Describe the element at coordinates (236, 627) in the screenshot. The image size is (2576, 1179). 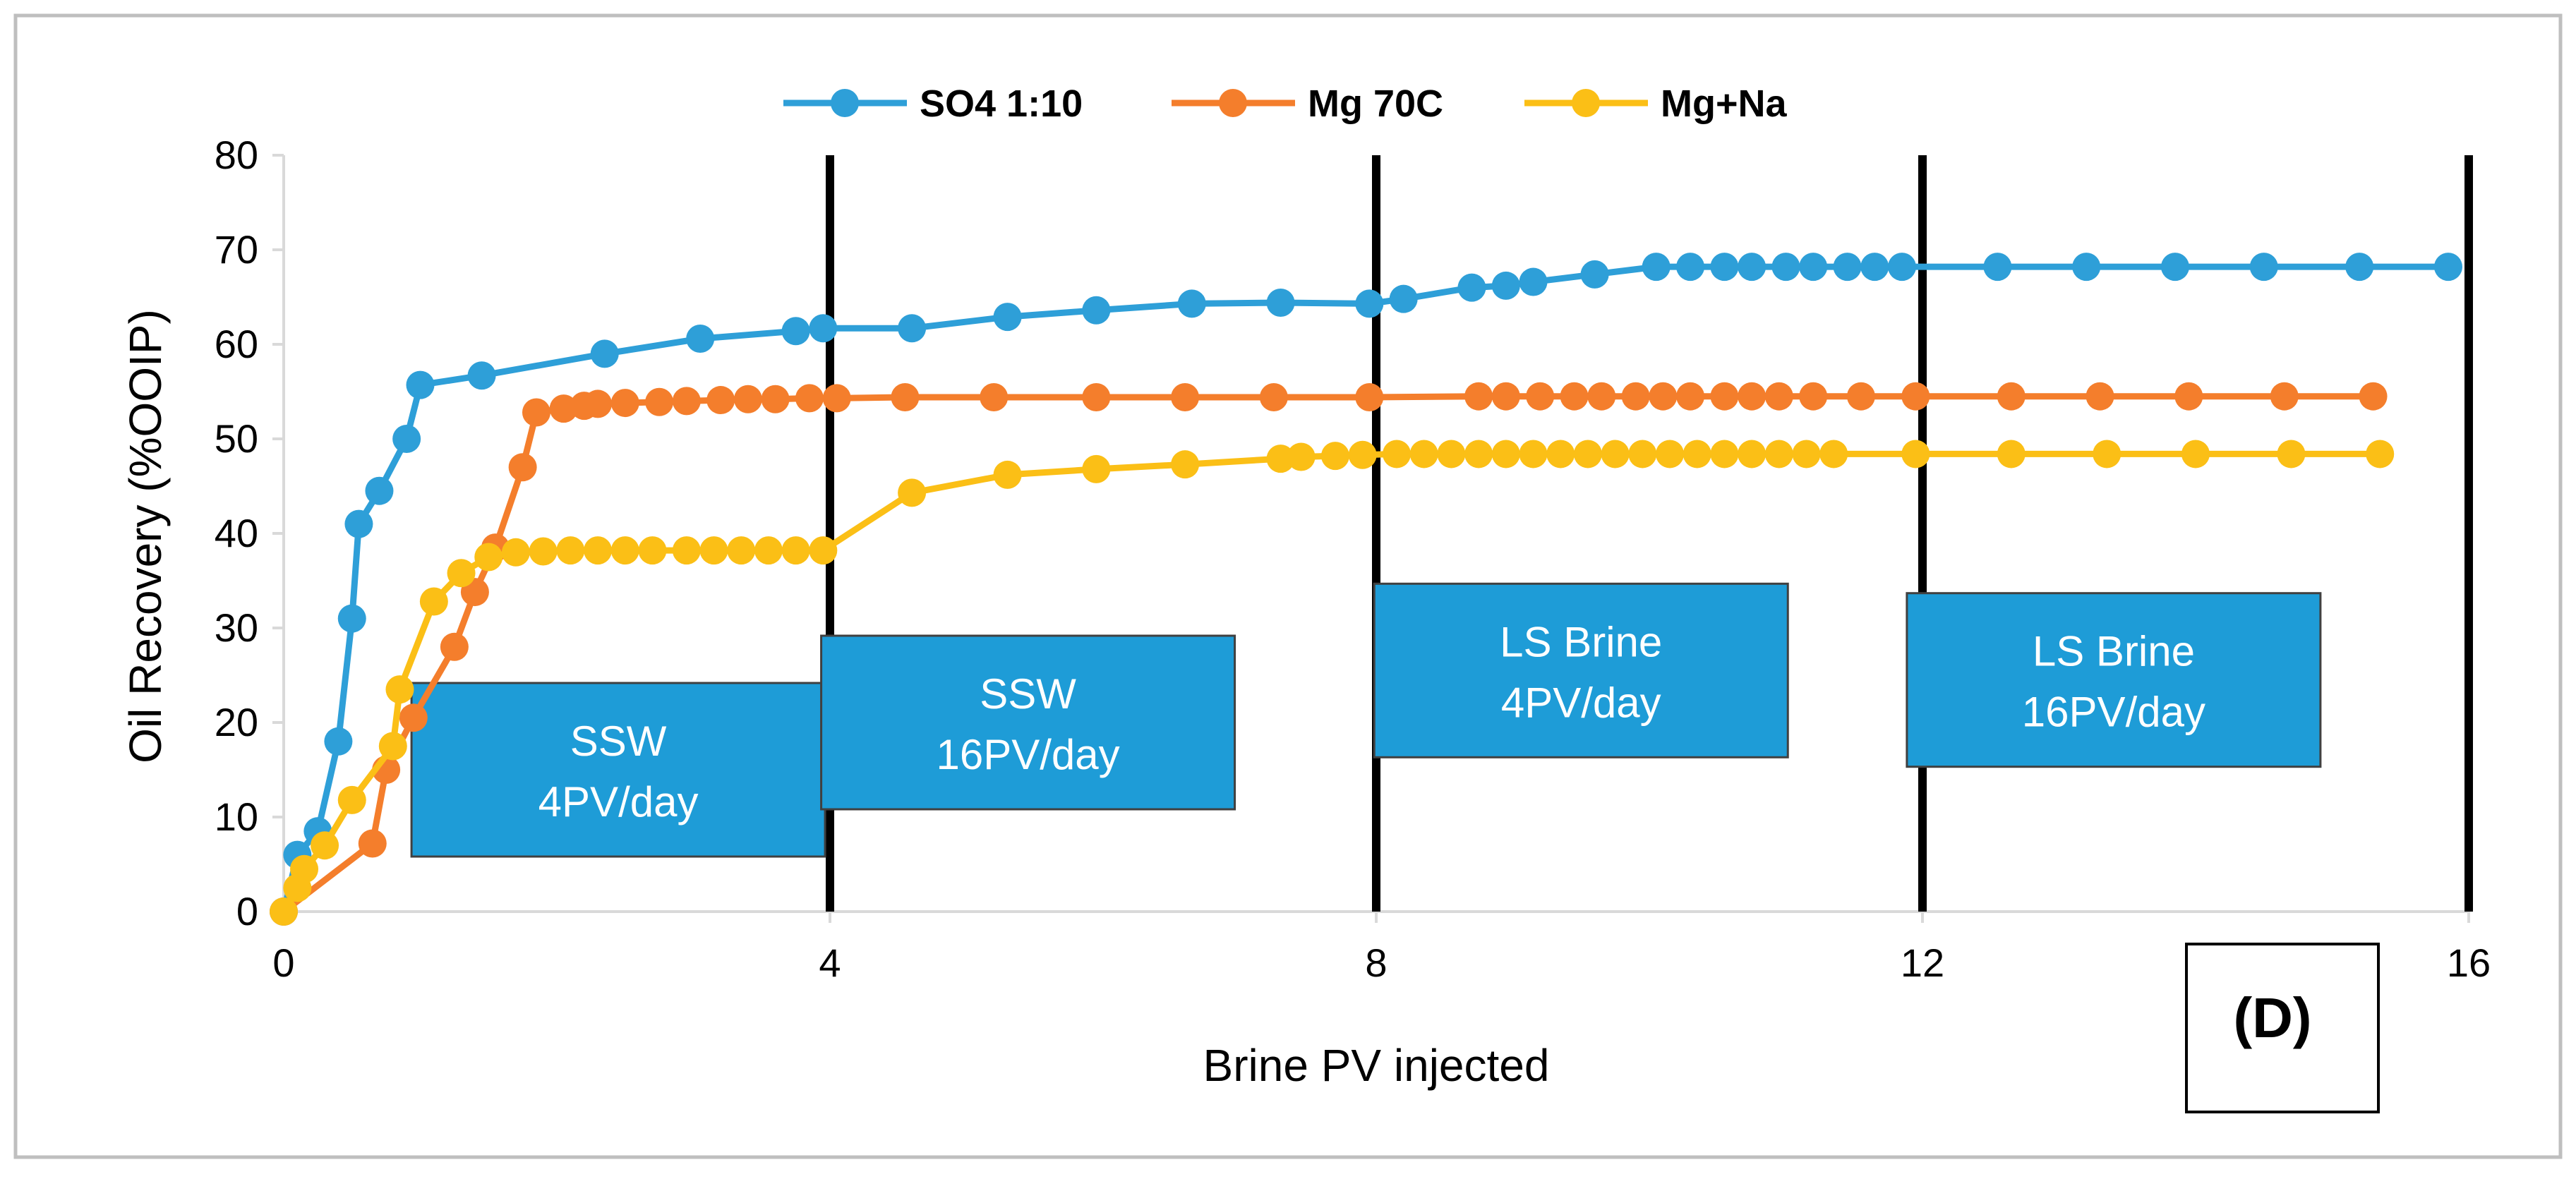
I see `y-tick-label: 30` at that location.